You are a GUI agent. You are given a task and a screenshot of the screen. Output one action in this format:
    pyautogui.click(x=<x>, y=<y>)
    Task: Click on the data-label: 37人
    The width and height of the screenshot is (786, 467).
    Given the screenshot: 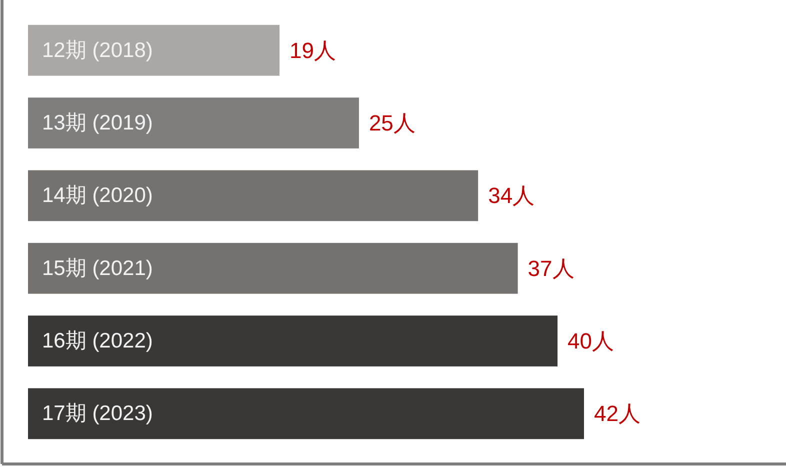 What is the action you would take?
    pyautogui.click(x=551, y=268)
    